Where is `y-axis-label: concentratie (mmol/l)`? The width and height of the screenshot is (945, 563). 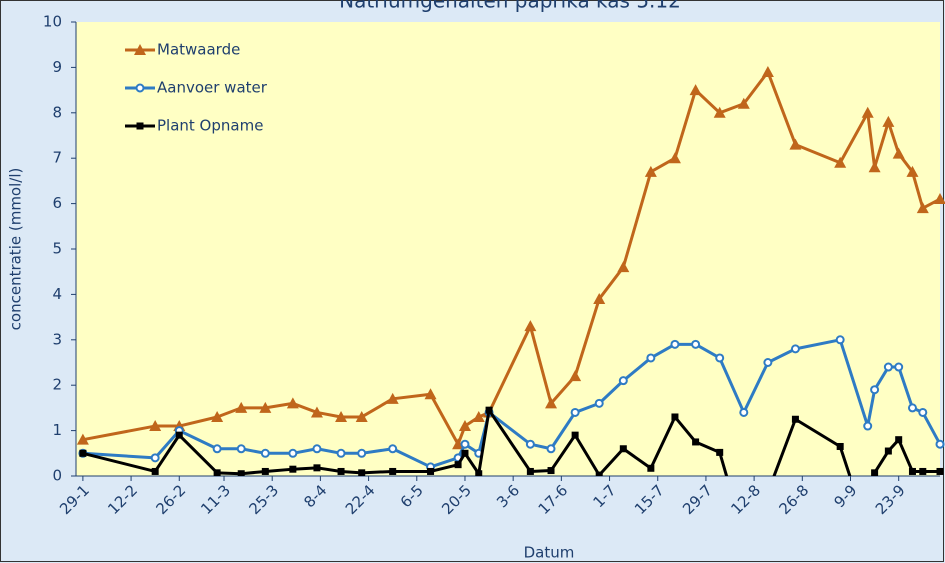
y-axis-label: concentratie (mmol/l) is located at coordinates (16, 249).